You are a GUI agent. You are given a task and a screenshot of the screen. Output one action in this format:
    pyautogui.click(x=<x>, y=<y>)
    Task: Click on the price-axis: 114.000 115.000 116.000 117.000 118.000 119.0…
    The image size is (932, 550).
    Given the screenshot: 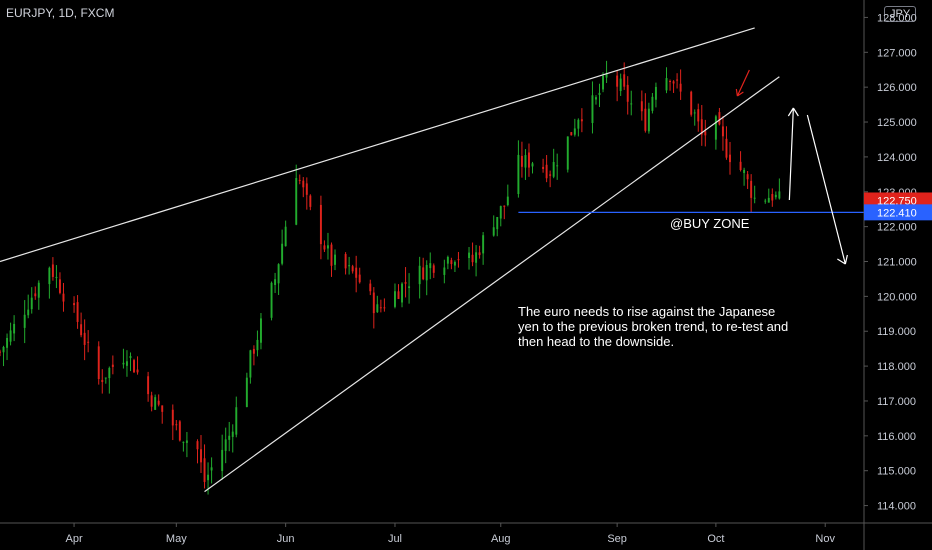 What is the action you would take?
    pyautogui.click(x=890, y=262)
    